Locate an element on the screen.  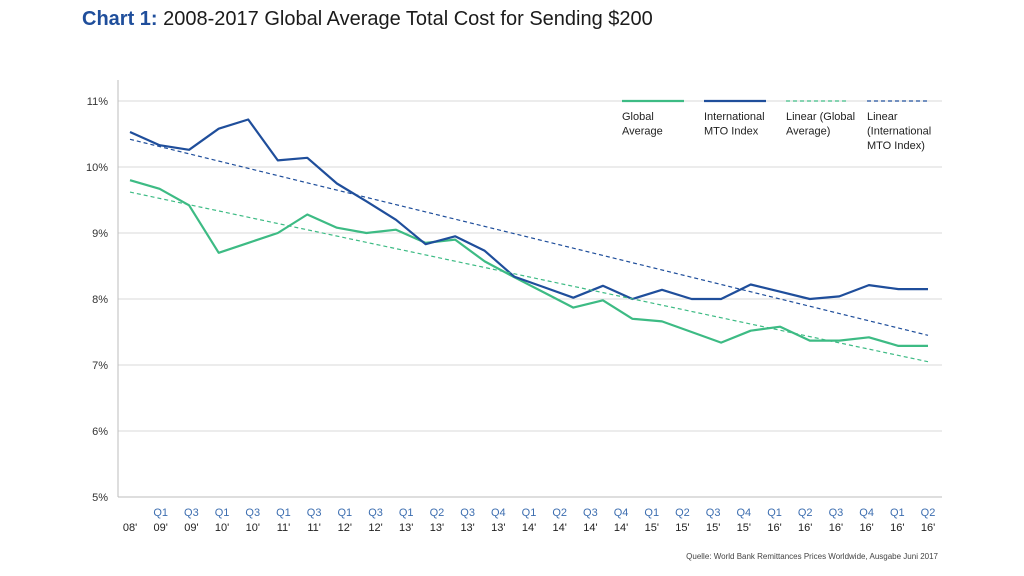
legend-label: Linear is located at coordinates (882, 117).